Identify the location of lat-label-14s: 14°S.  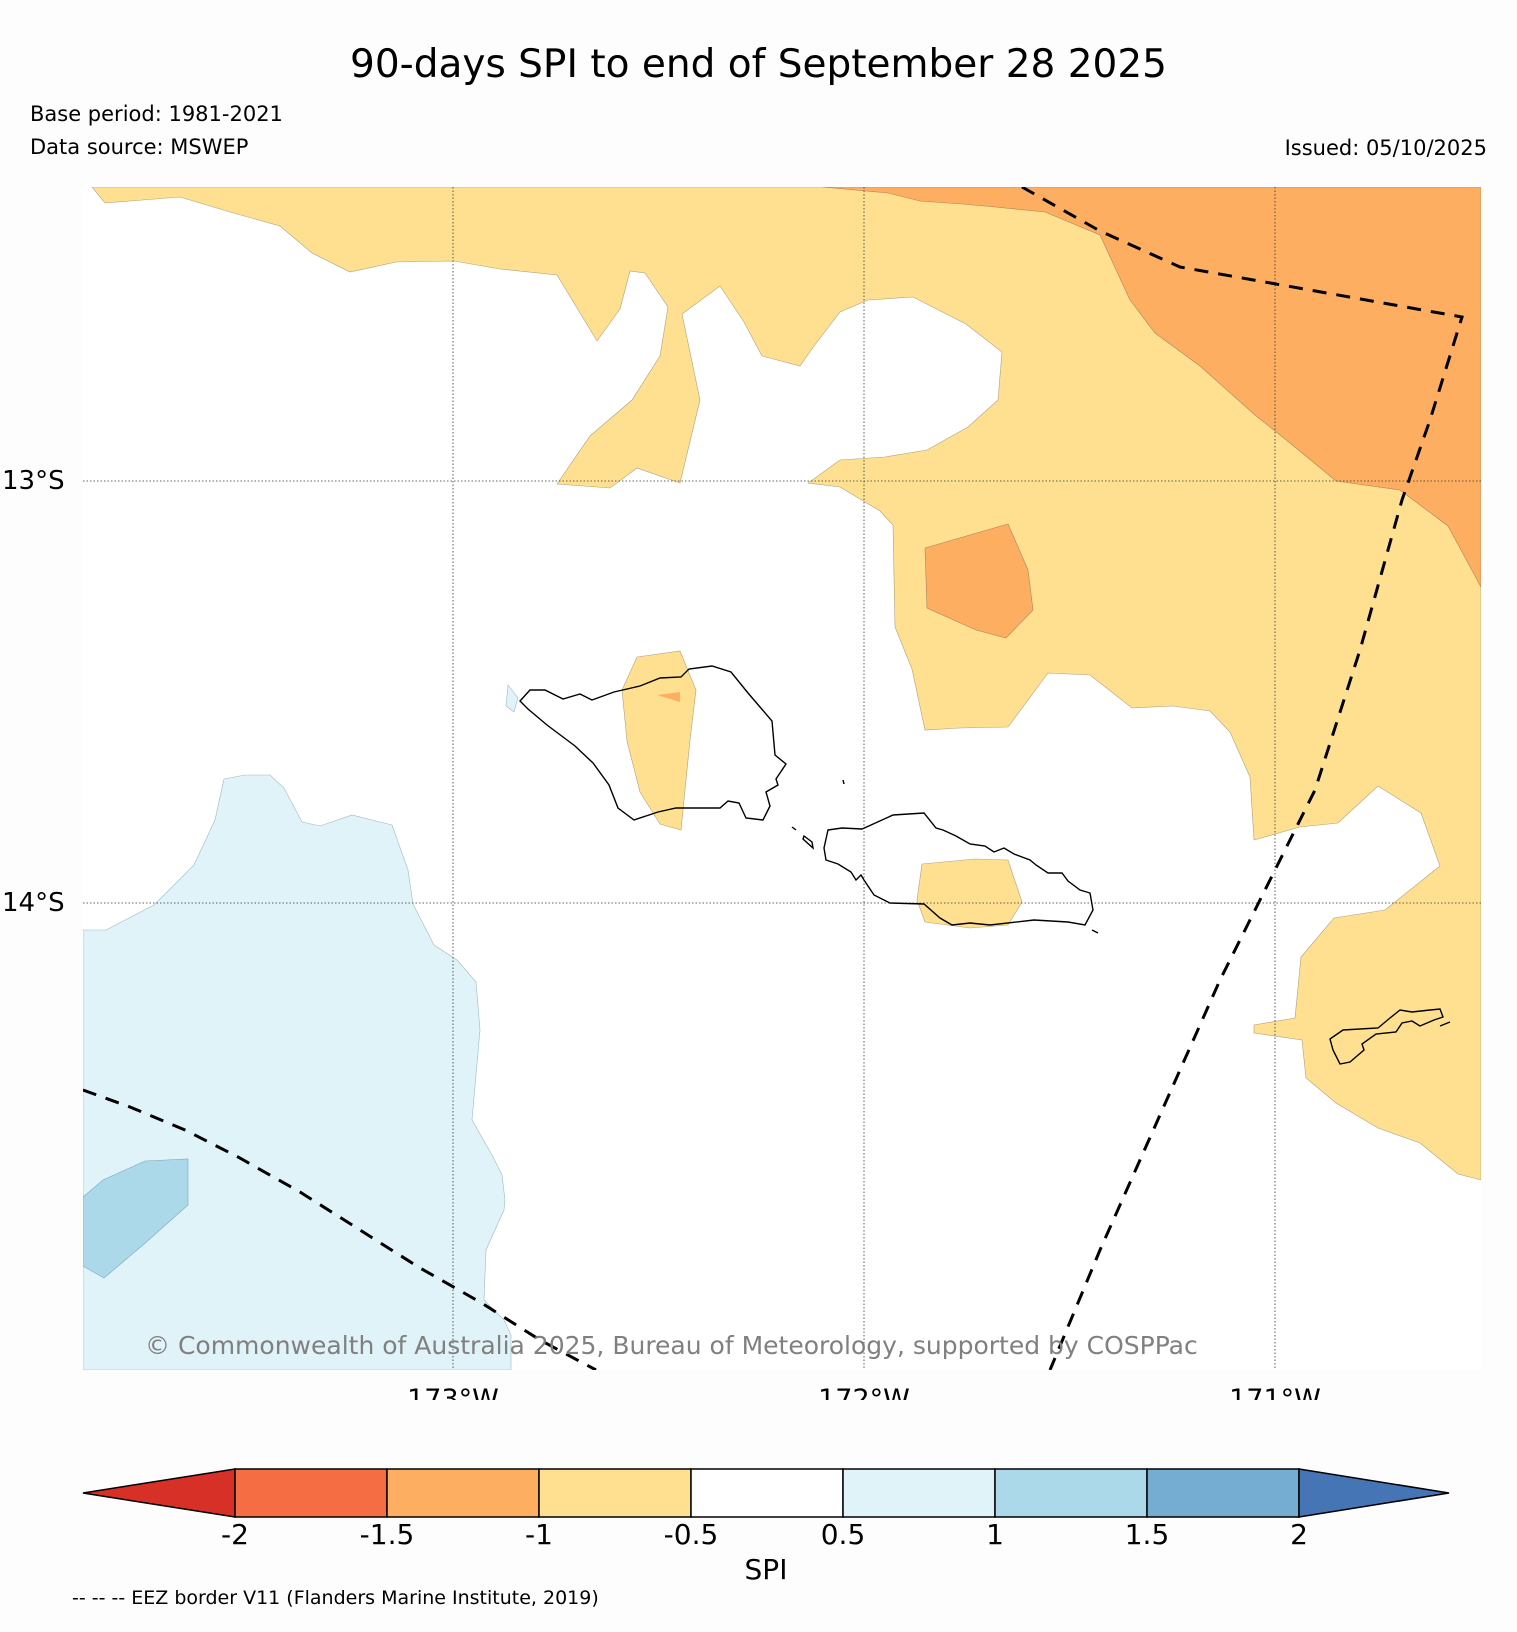
(33, 903).